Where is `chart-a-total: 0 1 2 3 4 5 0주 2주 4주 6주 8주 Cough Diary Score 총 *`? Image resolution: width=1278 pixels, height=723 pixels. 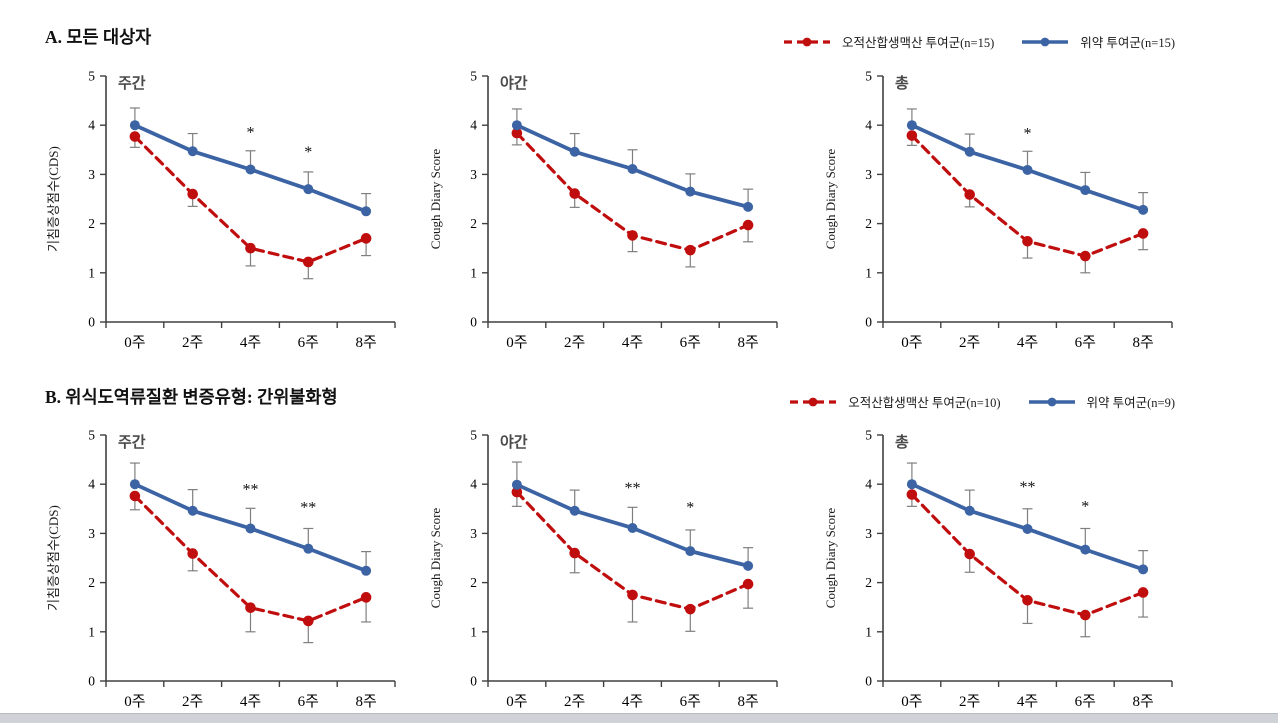
chart-a-total: 0 1 2 3 4 5 0주 2주 4주 6주 8주 Cough Diary Score 총 * is located at coordinates (1016, 211).